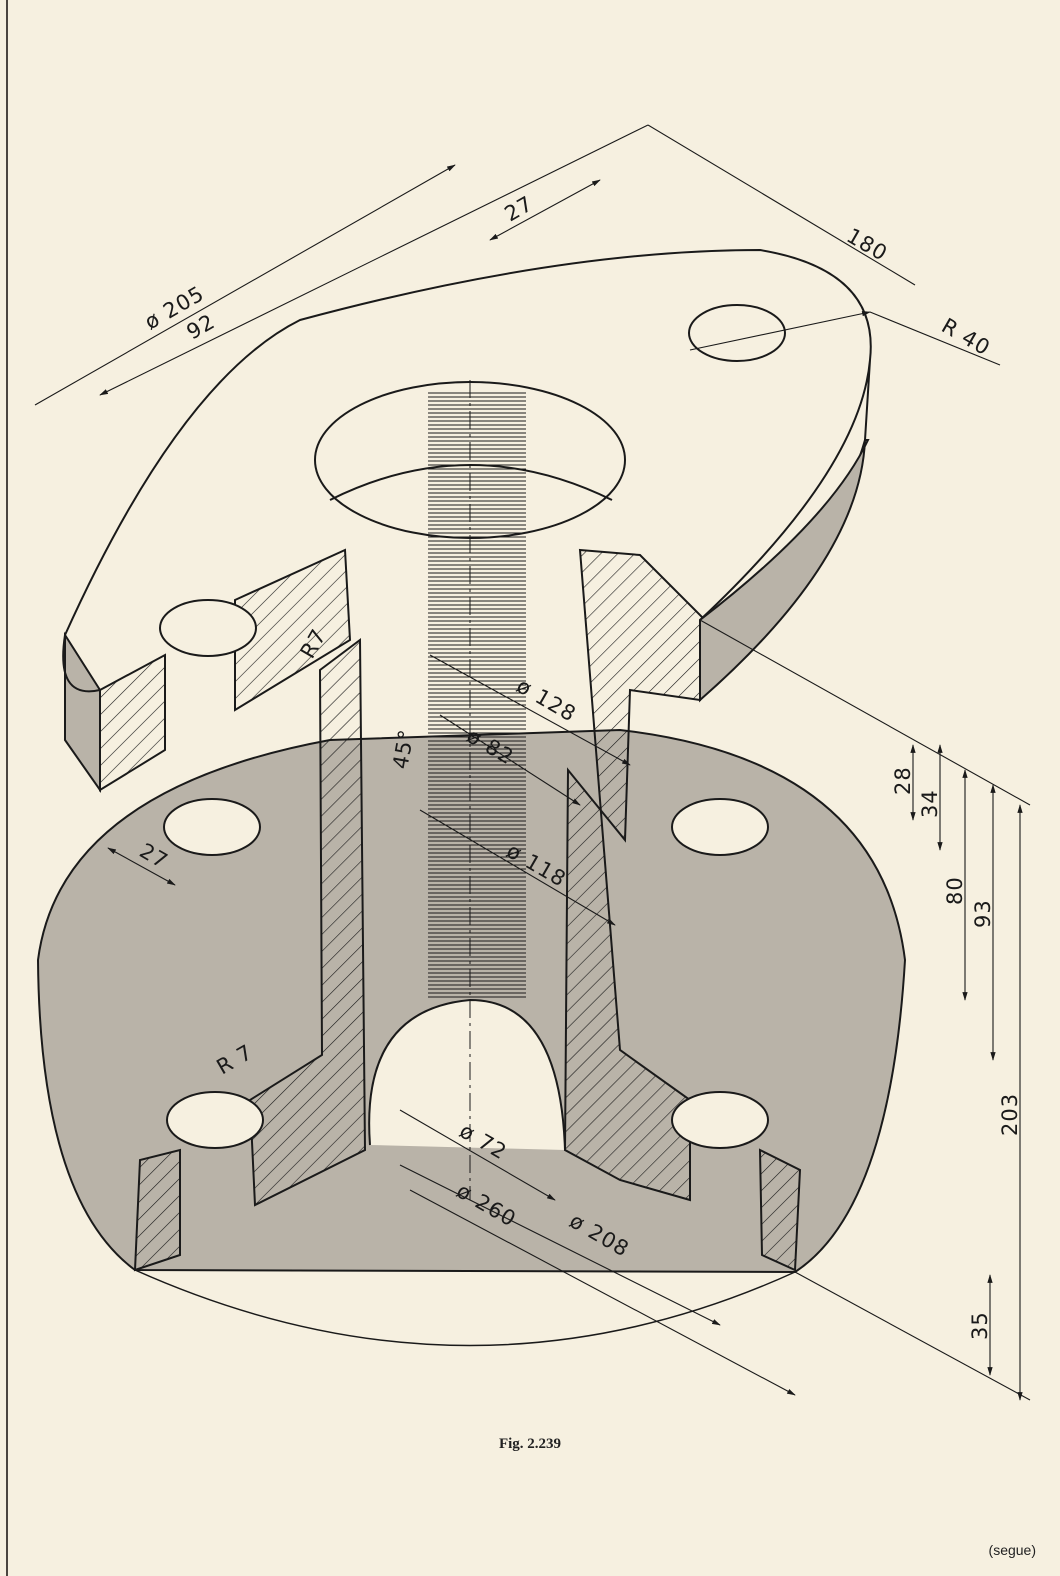 Image resolution: width=1060 pixels, height=1576 pixels. What do you see at coordinates (930, 803) in the screenshot?
I see `dim-height-34: 34` at bounding box center [930, 803].